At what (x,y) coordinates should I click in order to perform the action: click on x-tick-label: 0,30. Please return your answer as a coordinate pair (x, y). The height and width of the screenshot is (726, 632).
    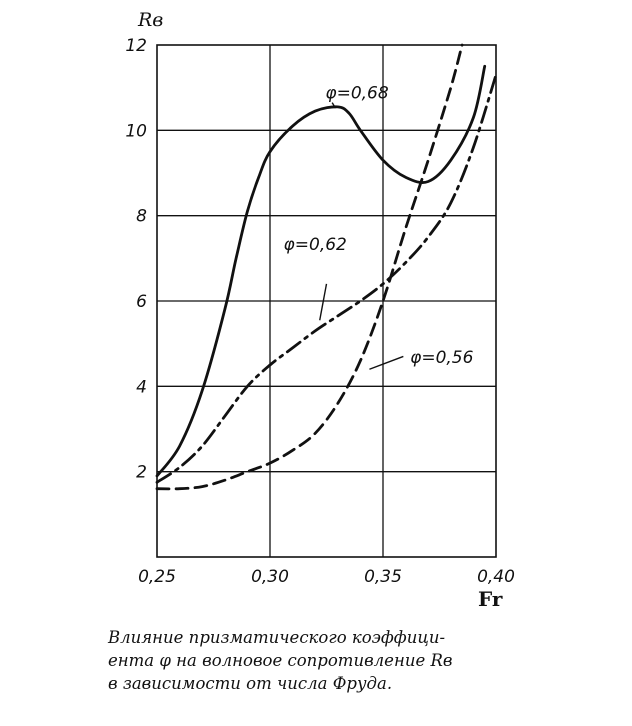
    Looking at the image, I should click on (270, 577).